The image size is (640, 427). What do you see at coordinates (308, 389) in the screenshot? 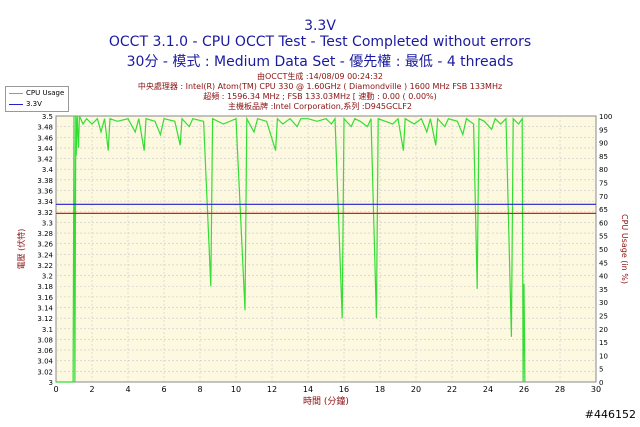
I see `x-tick-label: 14` at bounding box center [308, 389].